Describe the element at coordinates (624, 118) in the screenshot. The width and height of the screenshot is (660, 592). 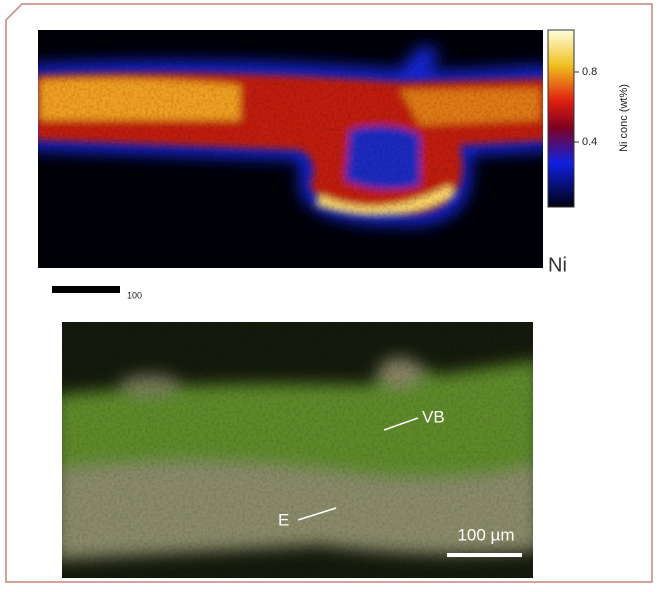
I see `colorbar-label: Ni conc (wt%)` at that location.